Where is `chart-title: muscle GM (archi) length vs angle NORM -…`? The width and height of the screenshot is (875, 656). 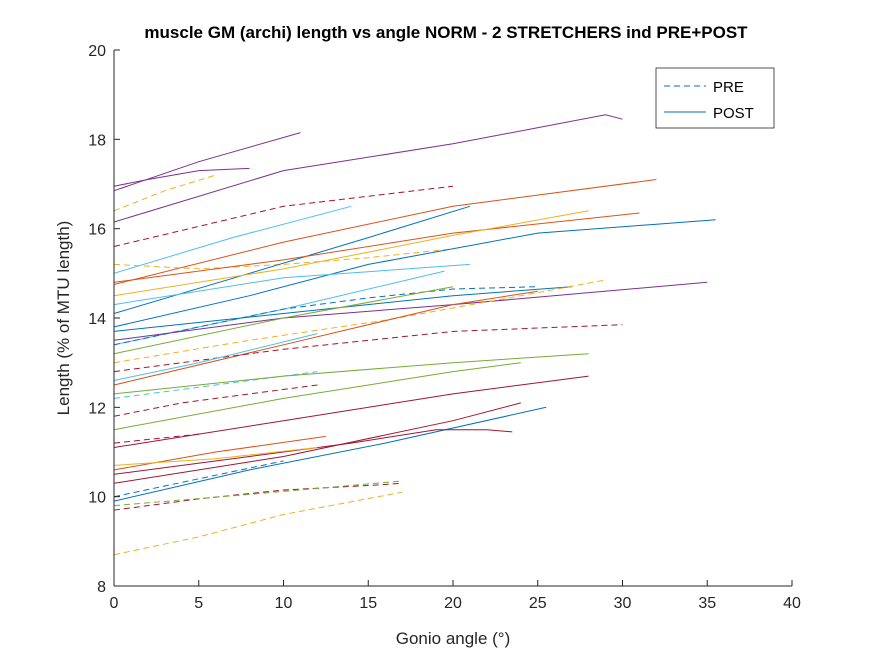 chart-title: muscle GM (archi) length vs angle NORM -… is located at coordinates (446, 32).